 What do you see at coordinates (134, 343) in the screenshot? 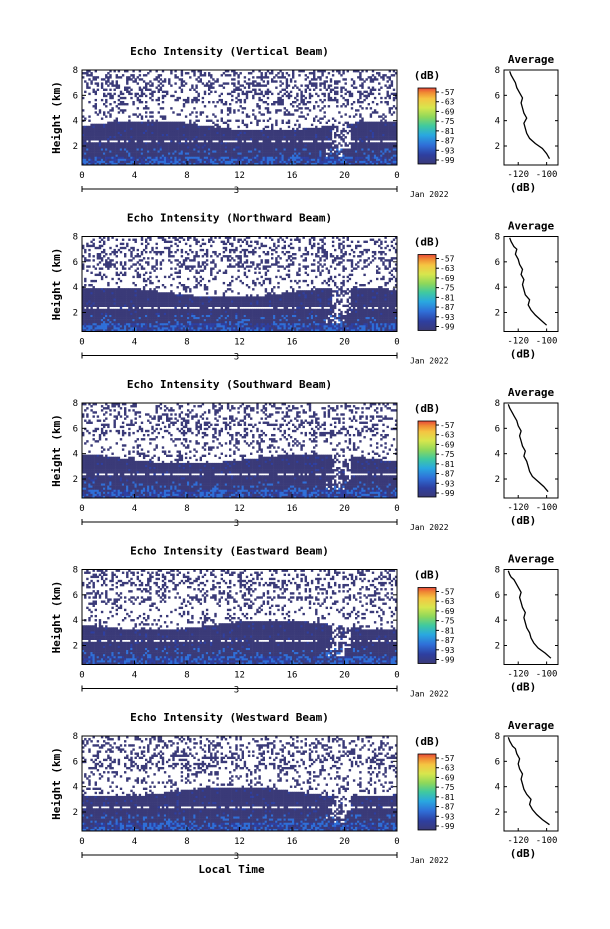
I see `x-tick-label: 4` at bounding box center [134, 343].